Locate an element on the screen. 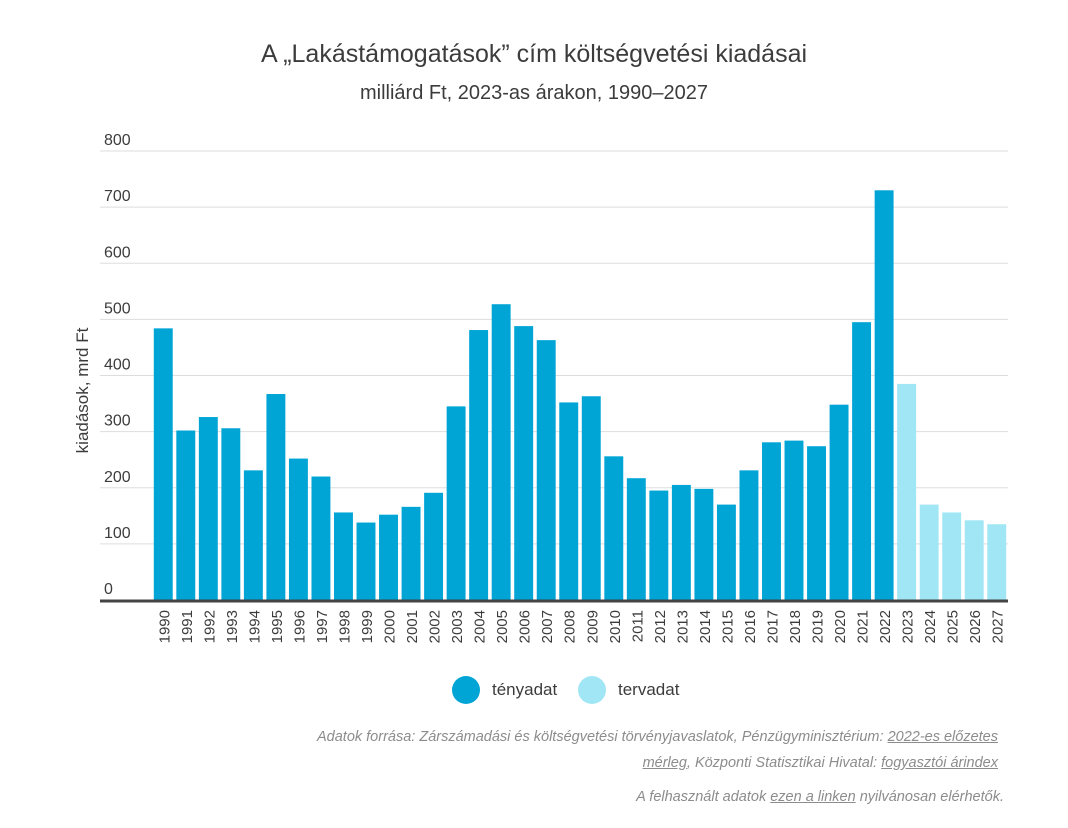  bar-2026 is located at coordinates (974, 560).